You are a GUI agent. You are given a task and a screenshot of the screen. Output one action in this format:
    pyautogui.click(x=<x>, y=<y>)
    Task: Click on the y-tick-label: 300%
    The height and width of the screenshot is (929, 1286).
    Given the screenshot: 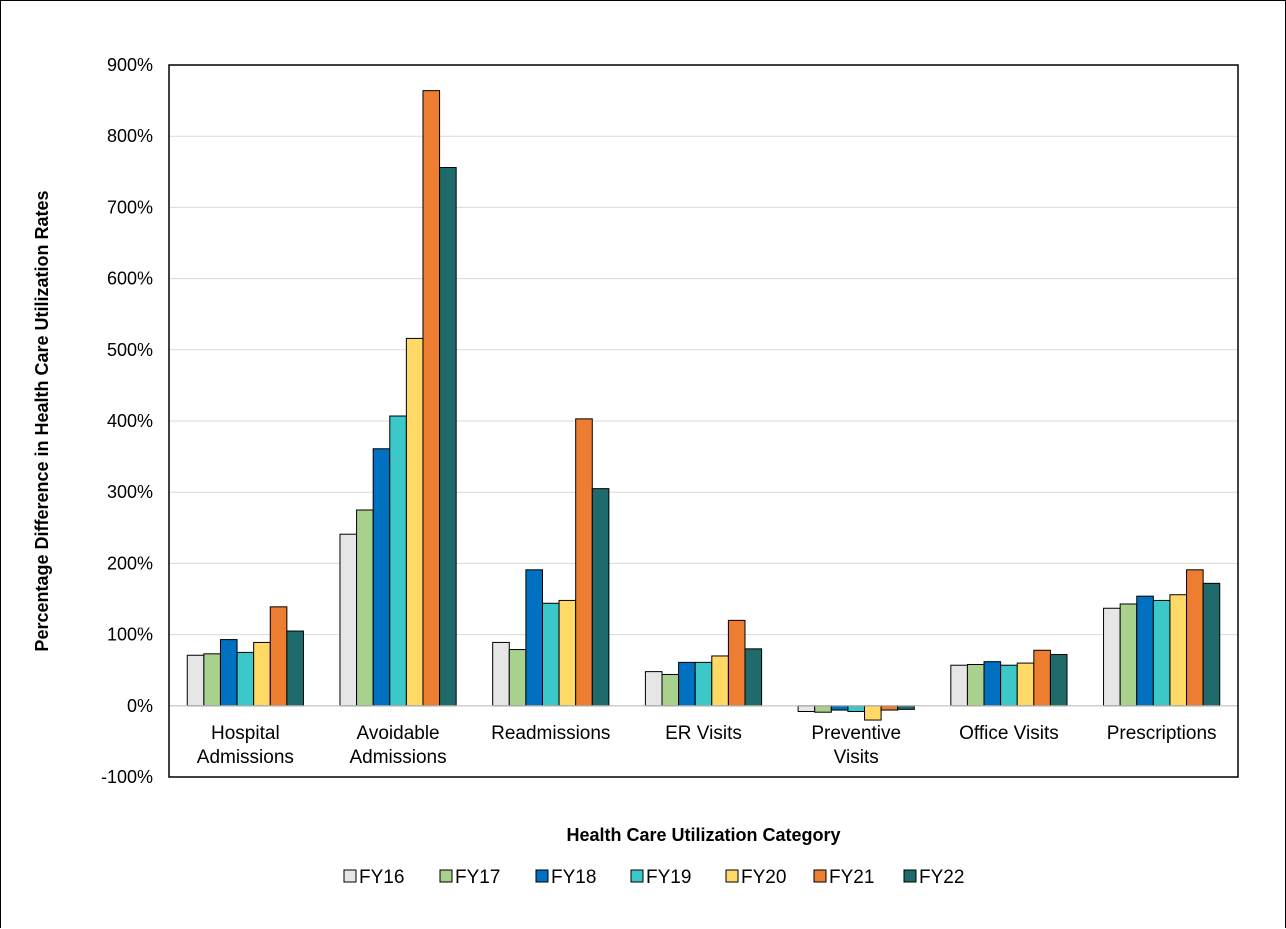 What is the action you would take?
    pyautogui.click(x=130, y=492)
    